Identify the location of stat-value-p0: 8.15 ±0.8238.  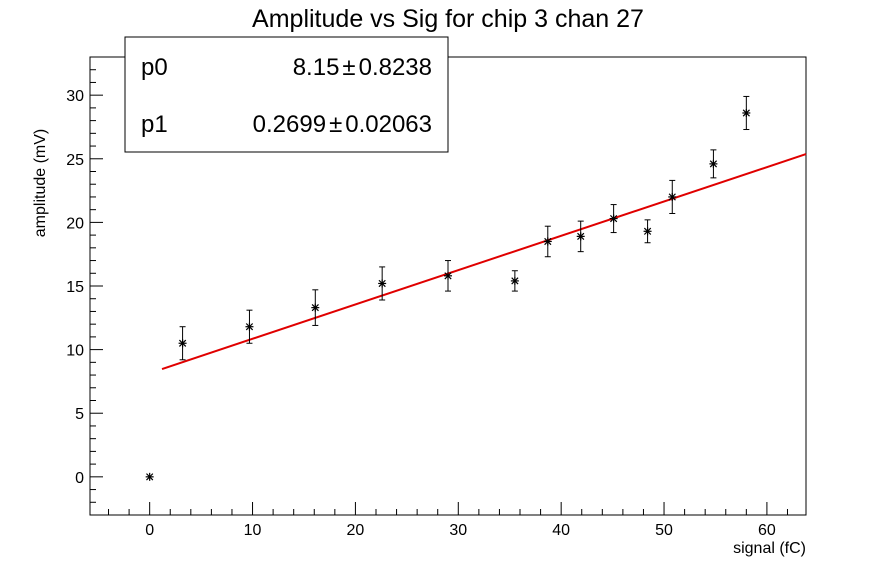
(362, 67).